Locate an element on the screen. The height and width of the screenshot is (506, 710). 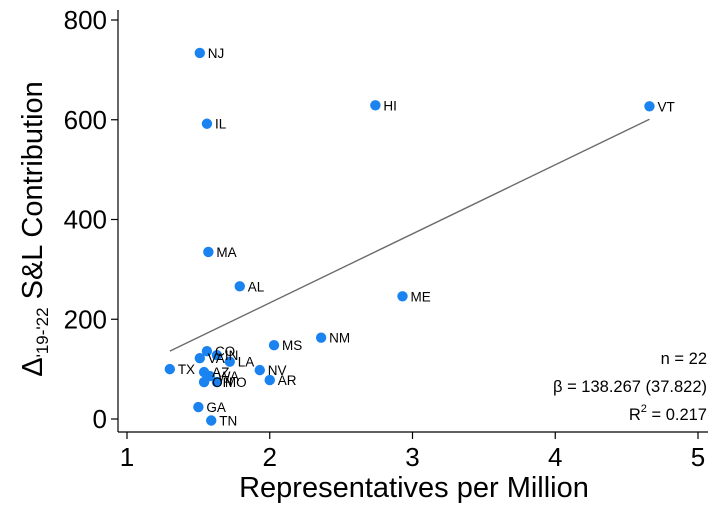
y-axis-title-rest: S&L Contribution is located at coordinates (33, 194).